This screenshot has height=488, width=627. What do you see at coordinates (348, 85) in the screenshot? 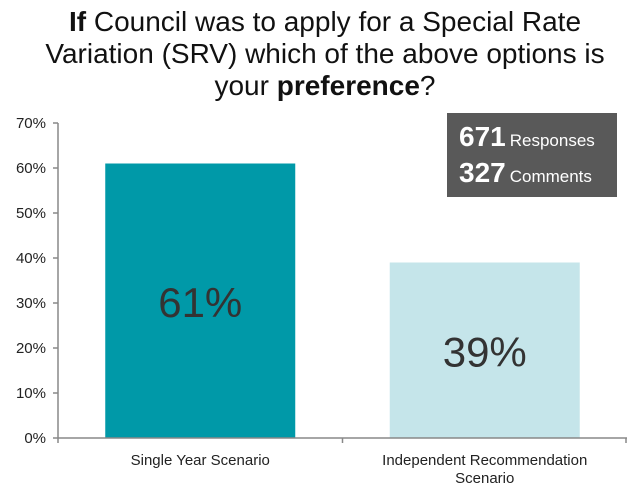
I see `title-preference: preference` at bounding box center [348, 85].